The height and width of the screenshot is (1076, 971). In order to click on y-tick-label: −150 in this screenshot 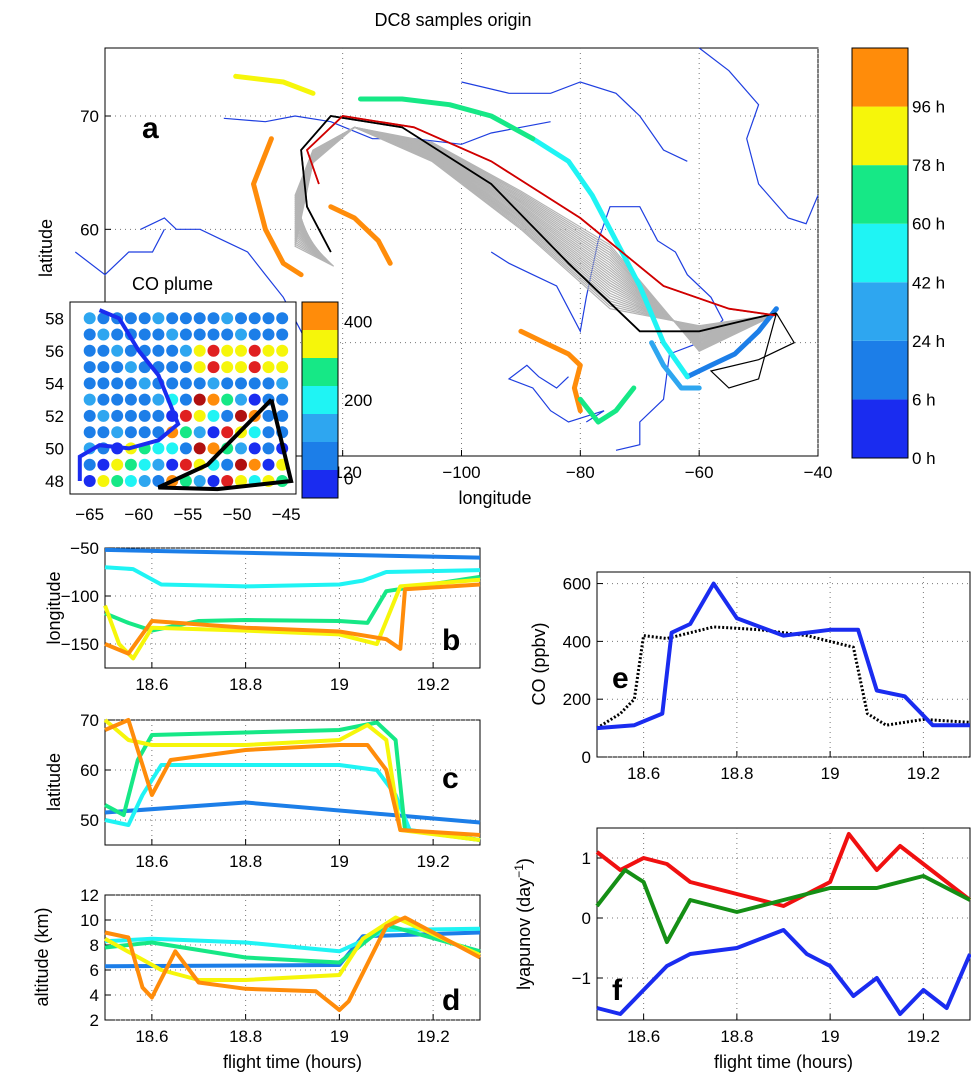, I will do `click(80, 644)`.